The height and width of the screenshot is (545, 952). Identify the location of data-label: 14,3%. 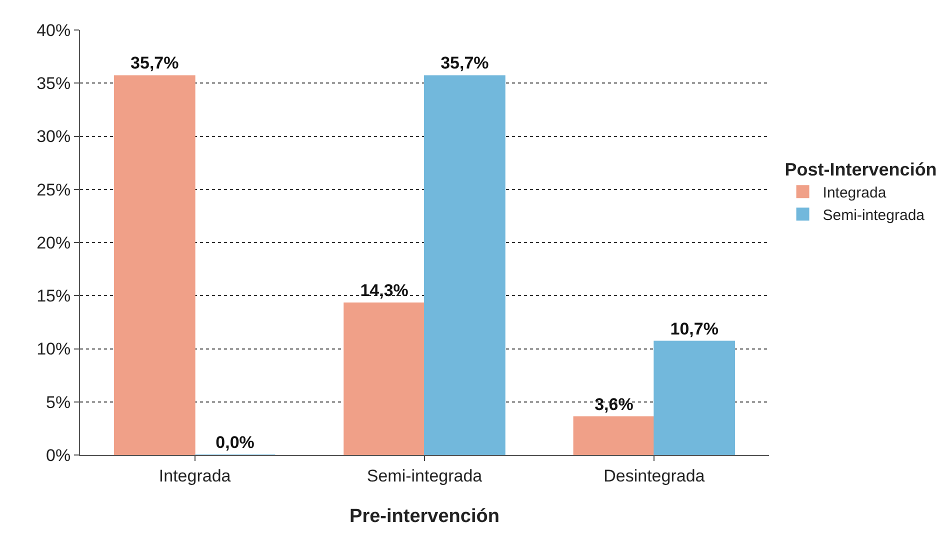
(384, 290).